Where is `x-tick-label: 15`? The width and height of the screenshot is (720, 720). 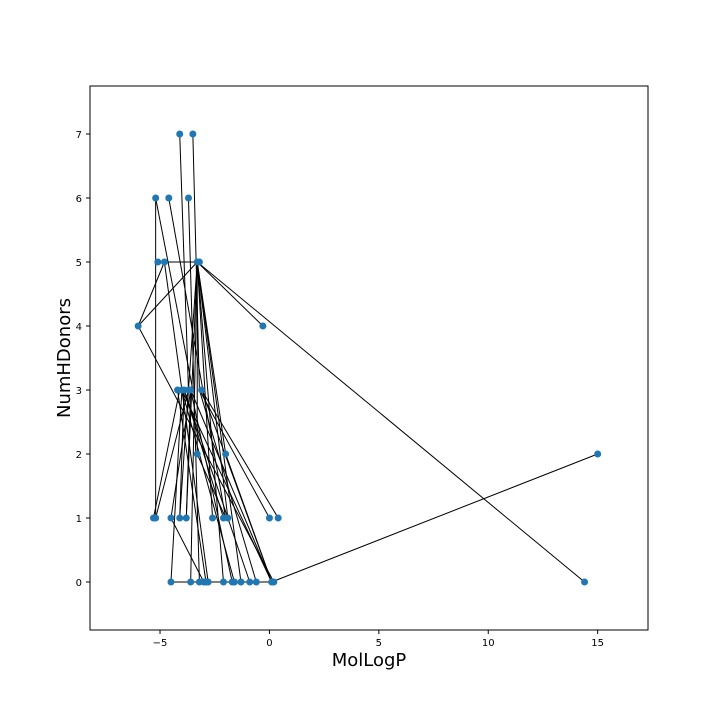 x-tick-label: 15 is located at coordinates (597, 643).